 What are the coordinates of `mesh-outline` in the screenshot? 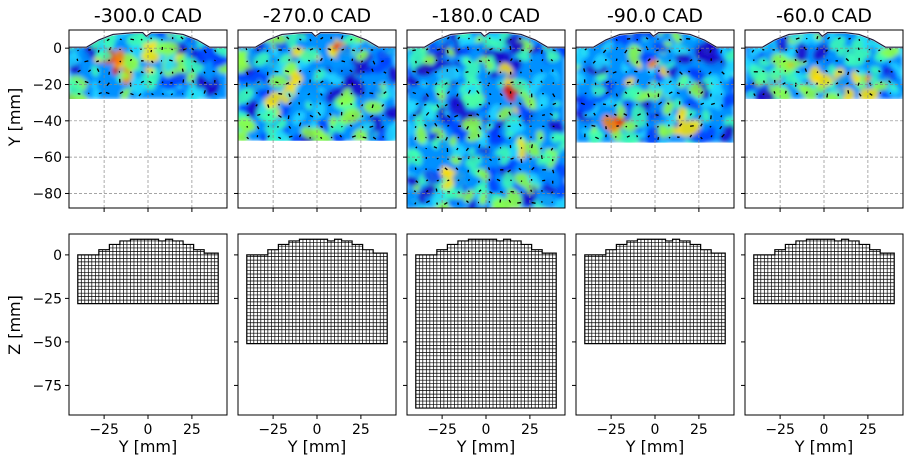 It's located at (824, 271).